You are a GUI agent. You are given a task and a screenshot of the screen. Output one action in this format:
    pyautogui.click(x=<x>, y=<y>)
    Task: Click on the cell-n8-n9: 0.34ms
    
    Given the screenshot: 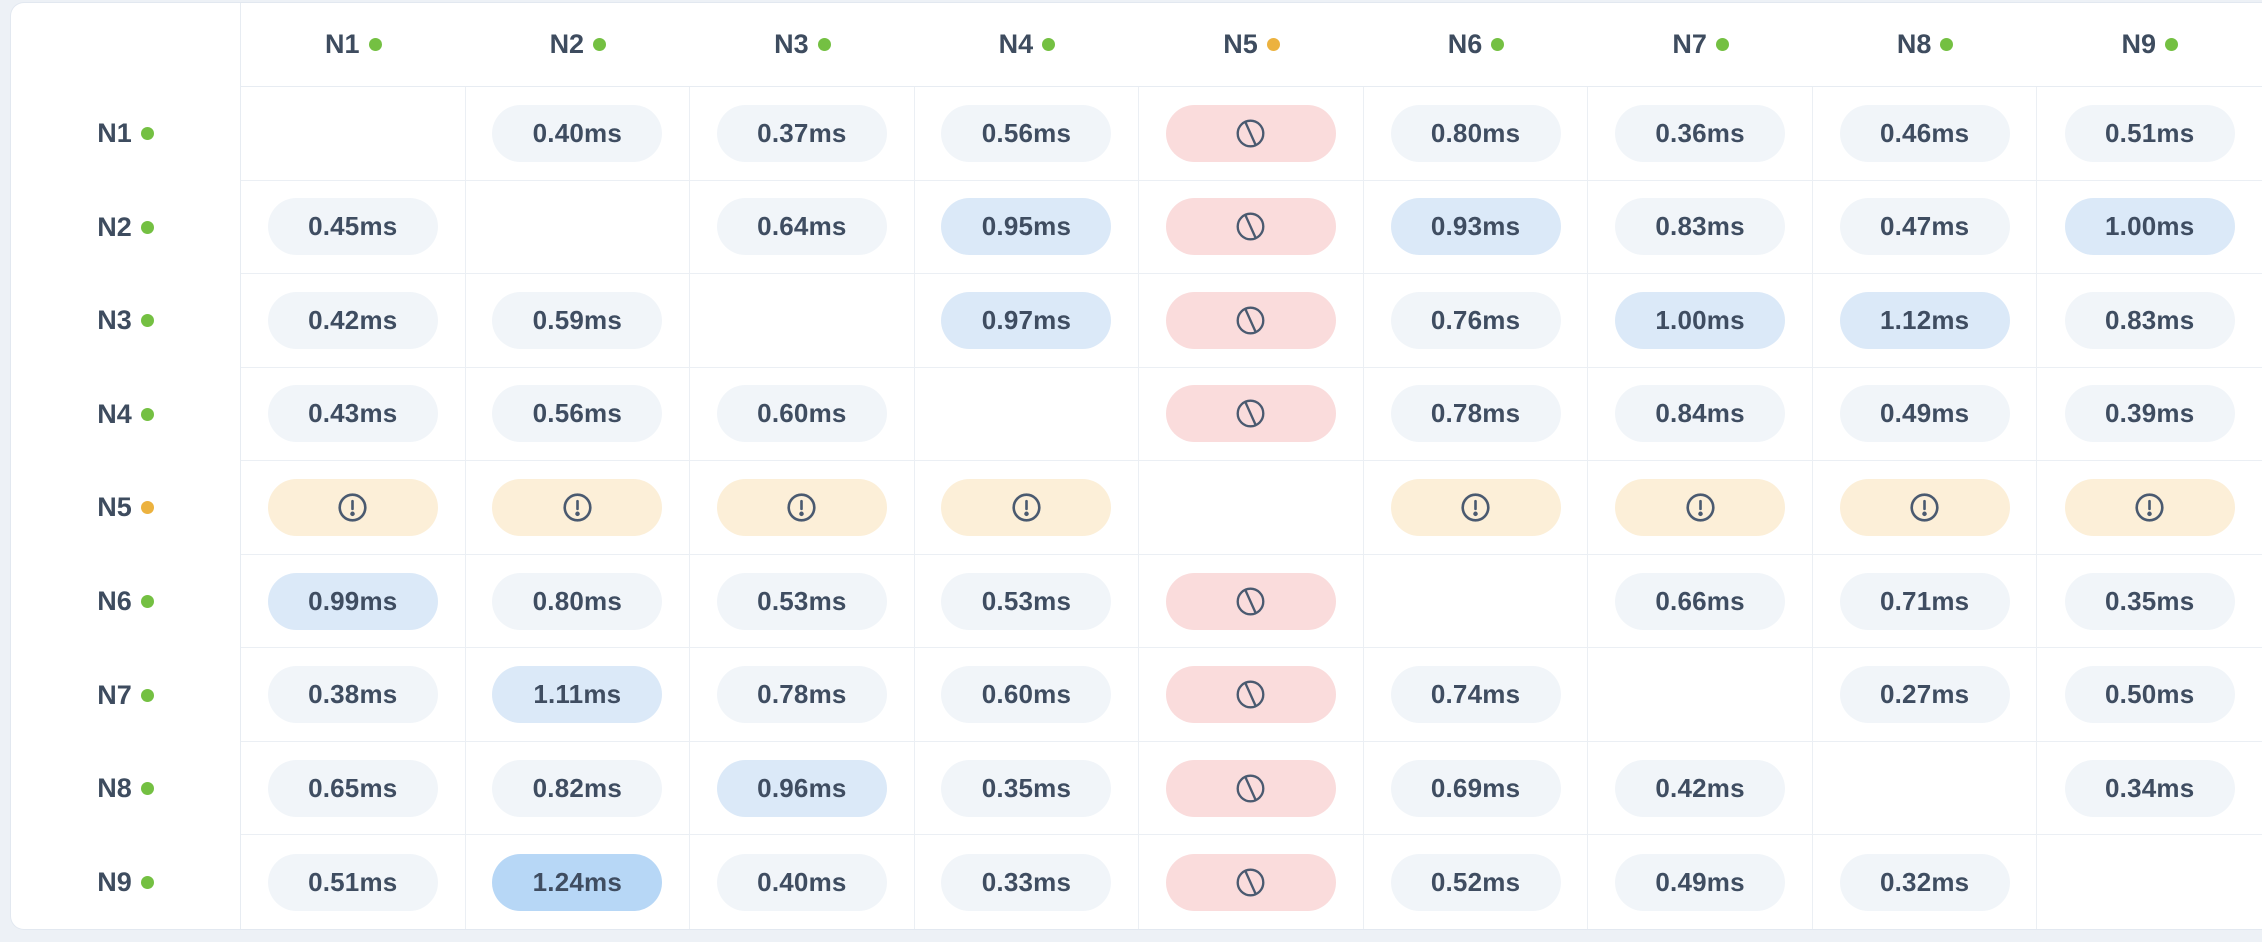 What is the action you would take?
    pyautogui.click(x=2149, y=789)
    